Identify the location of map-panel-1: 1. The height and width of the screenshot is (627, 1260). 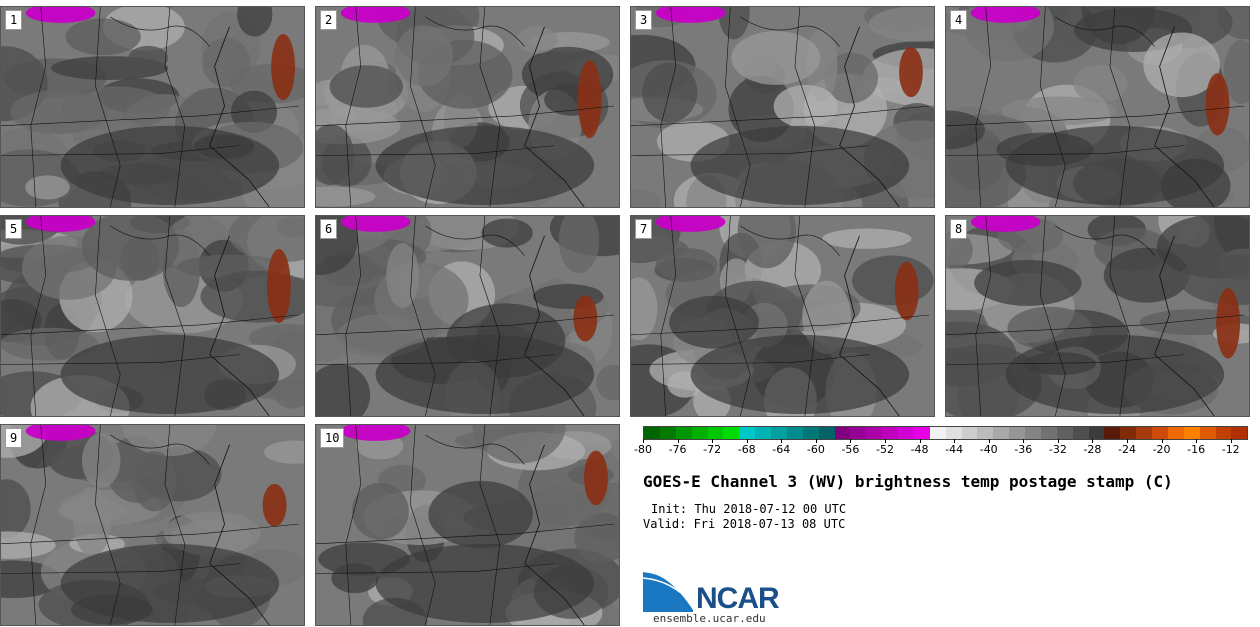
(152, 107).